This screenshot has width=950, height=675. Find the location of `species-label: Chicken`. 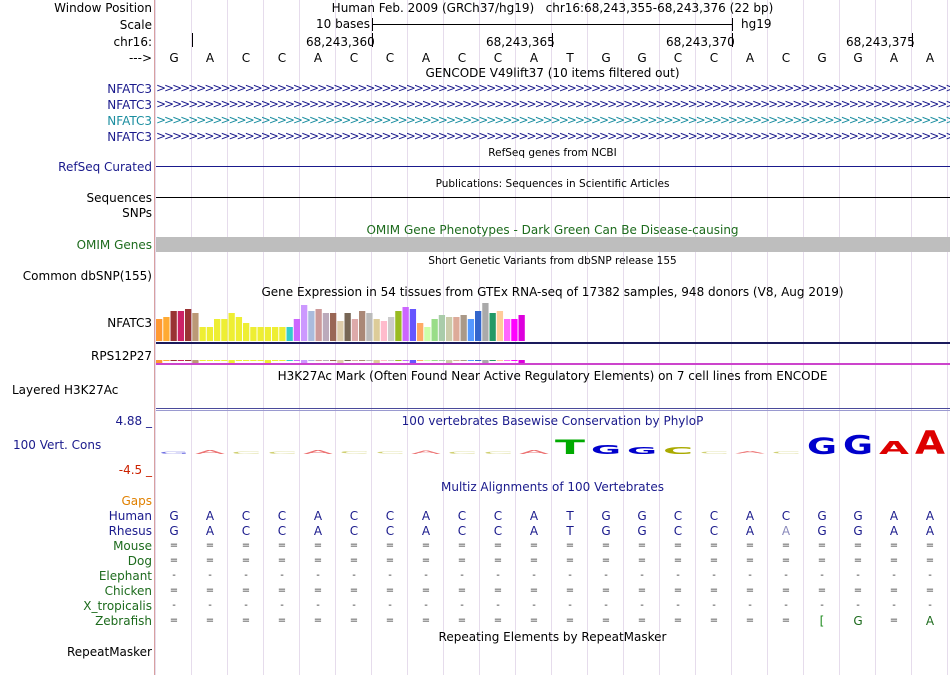

species-label: Chicken is located at coordinates (128, 591).